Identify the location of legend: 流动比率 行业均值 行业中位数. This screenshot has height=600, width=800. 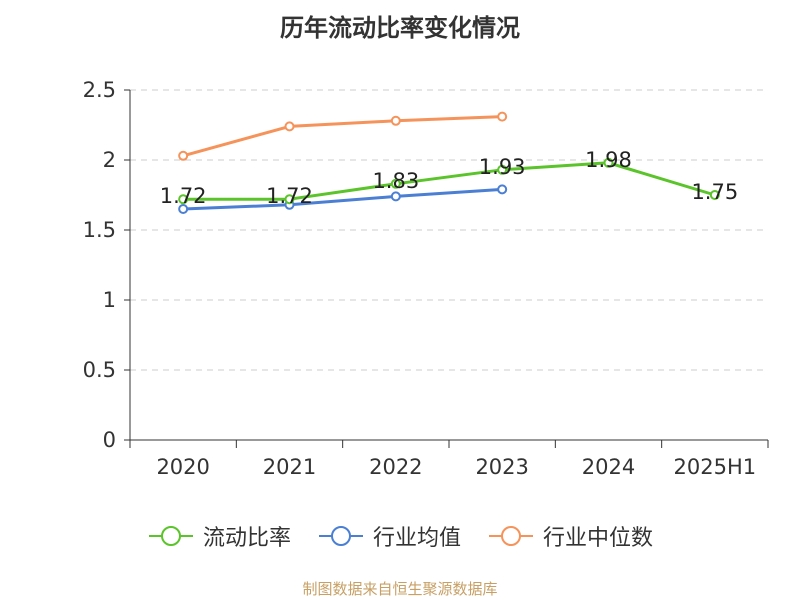
(400, 536).